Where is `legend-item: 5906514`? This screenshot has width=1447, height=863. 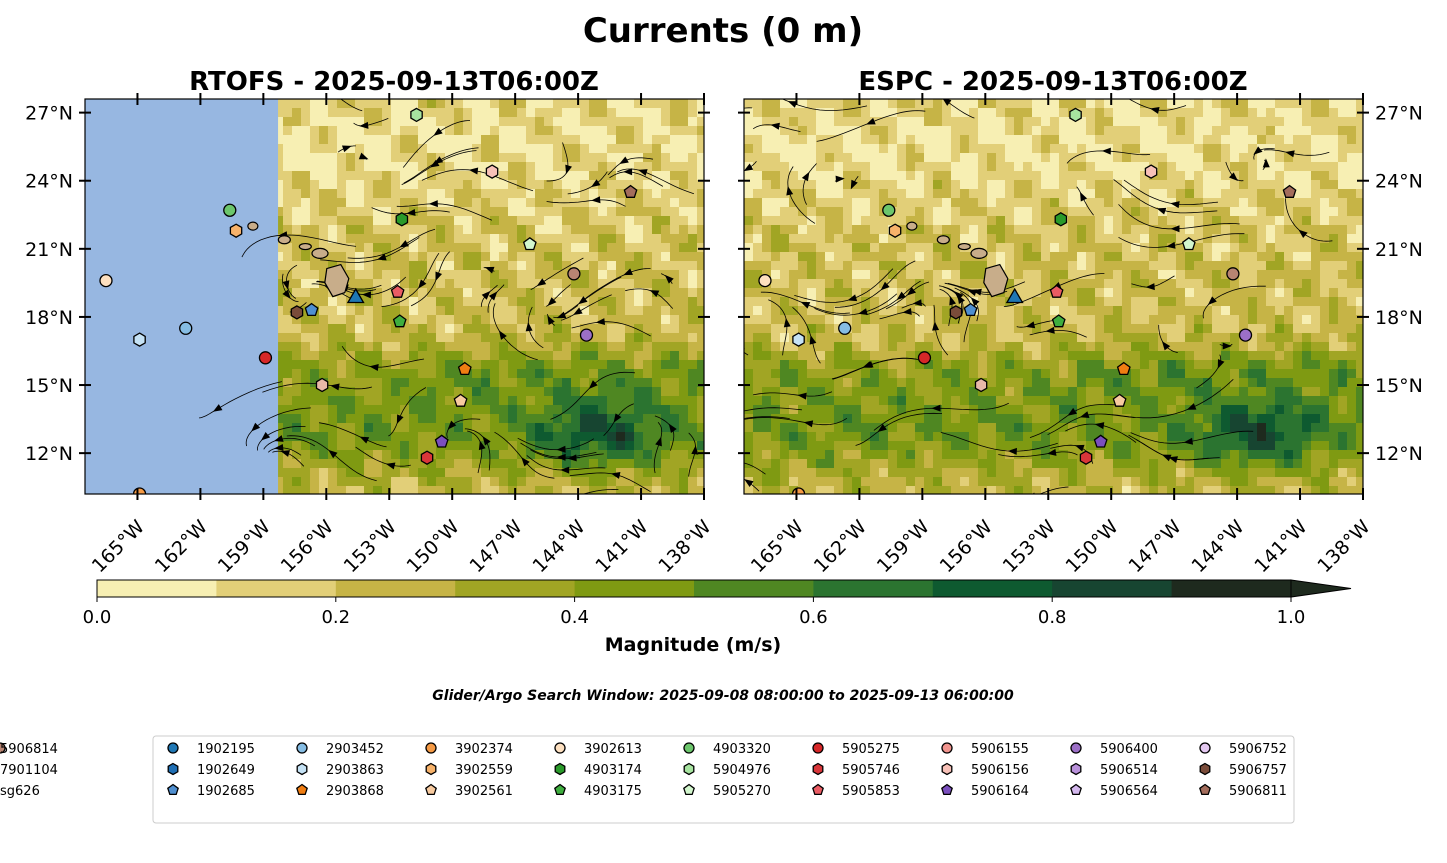 legend-item: 5906514 is located at coordinates (1114, 770).